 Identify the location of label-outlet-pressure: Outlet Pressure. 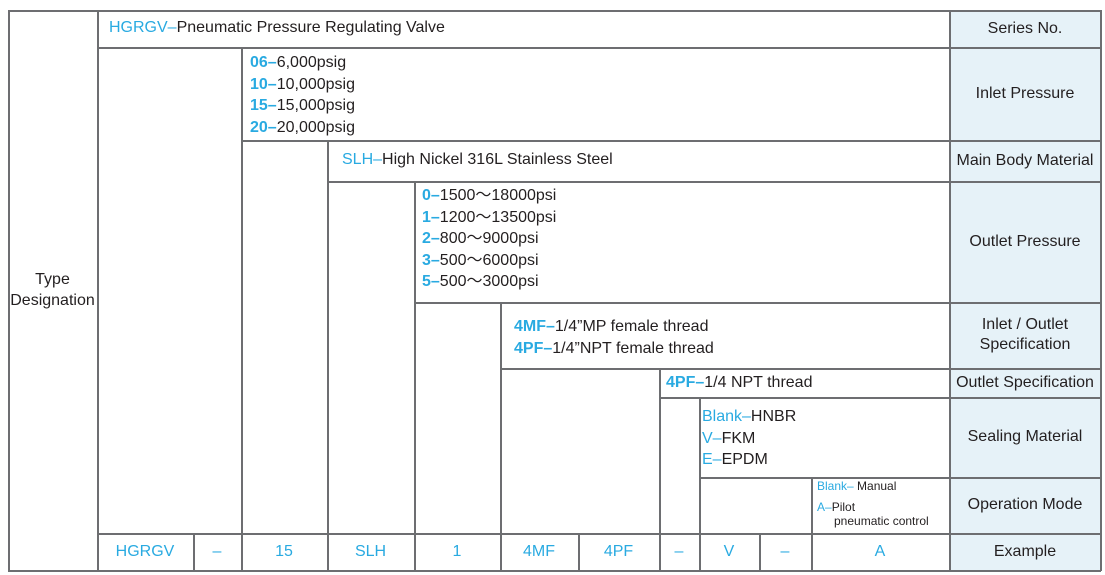
(1025, 241).